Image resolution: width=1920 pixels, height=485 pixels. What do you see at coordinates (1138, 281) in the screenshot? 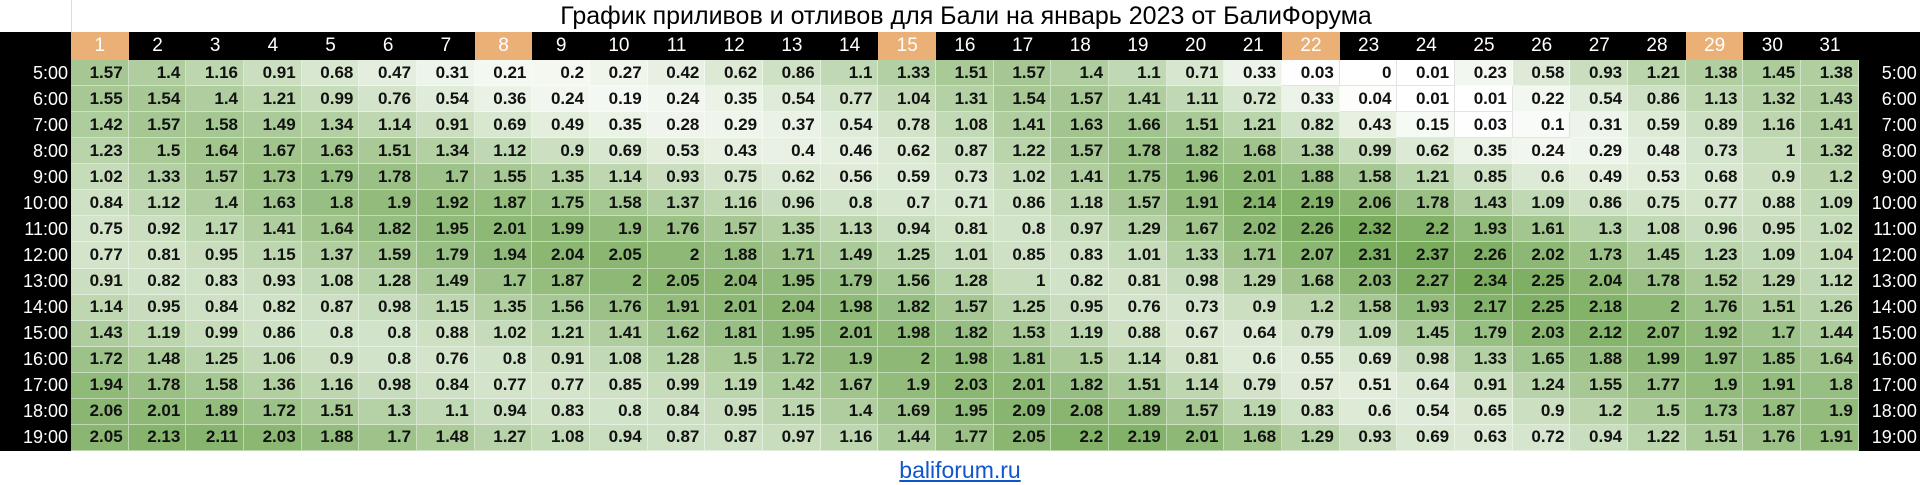
I see `tide-value-cell: 0.81` at bounding box center [1138, 281].